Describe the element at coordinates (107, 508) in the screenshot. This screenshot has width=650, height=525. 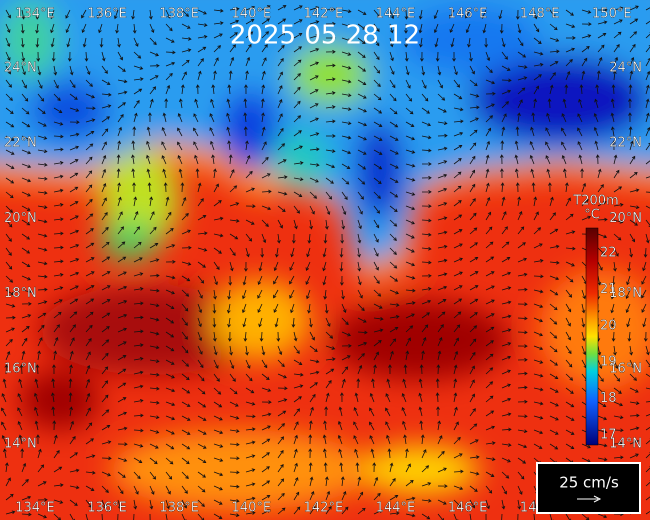
I see `lon-label: 136°E` at that location.